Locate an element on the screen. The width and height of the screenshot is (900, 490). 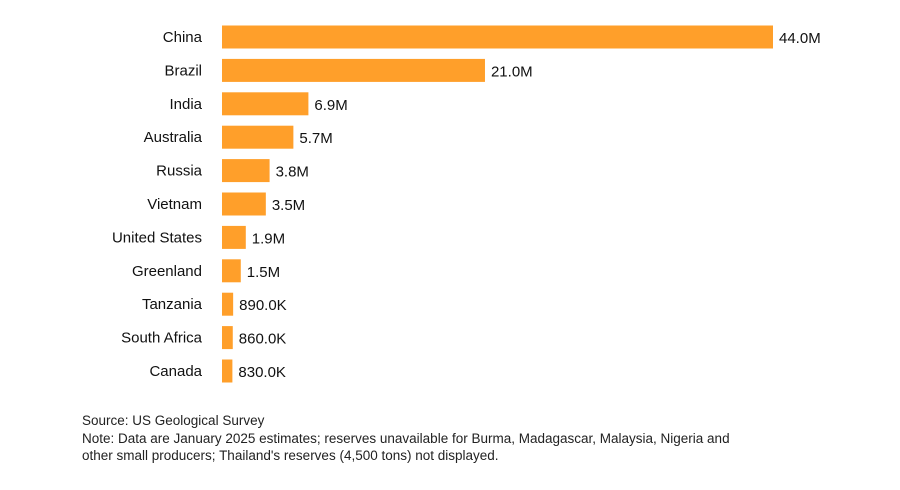
category-label: Russia is located at coordinates (179, 171).